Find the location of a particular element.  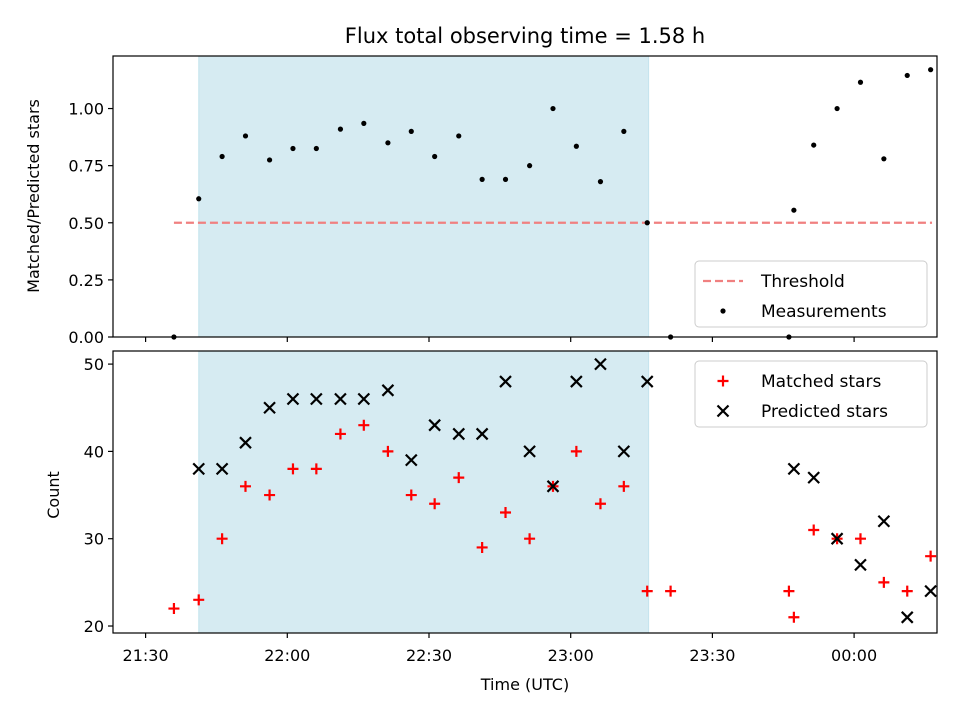

top-y-tick-label: 0.25 is located at coordinates (86, 280).